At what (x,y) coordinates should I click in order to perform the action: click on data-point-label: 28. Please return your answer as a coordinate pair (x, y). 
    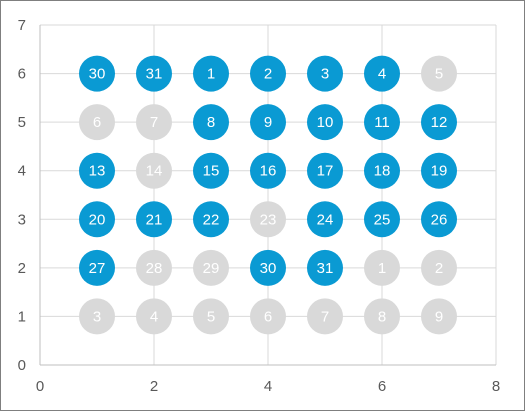
    Looking at the image, I should click on (154, 268).